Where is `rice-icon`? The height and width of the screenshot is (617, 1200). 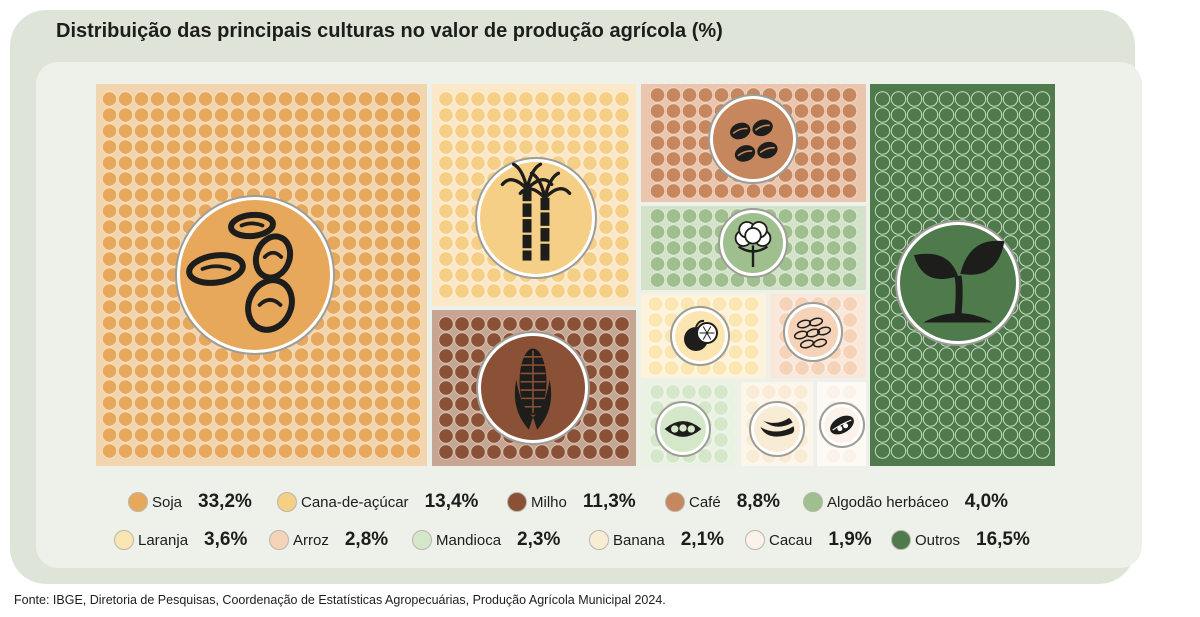 rice-icon is located at coordinates (812, 333).